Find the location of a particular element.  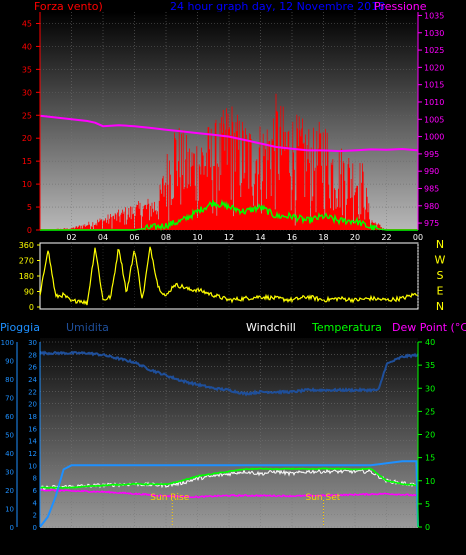

rain-tick-label: 4 is located at coordinates (35, 503).